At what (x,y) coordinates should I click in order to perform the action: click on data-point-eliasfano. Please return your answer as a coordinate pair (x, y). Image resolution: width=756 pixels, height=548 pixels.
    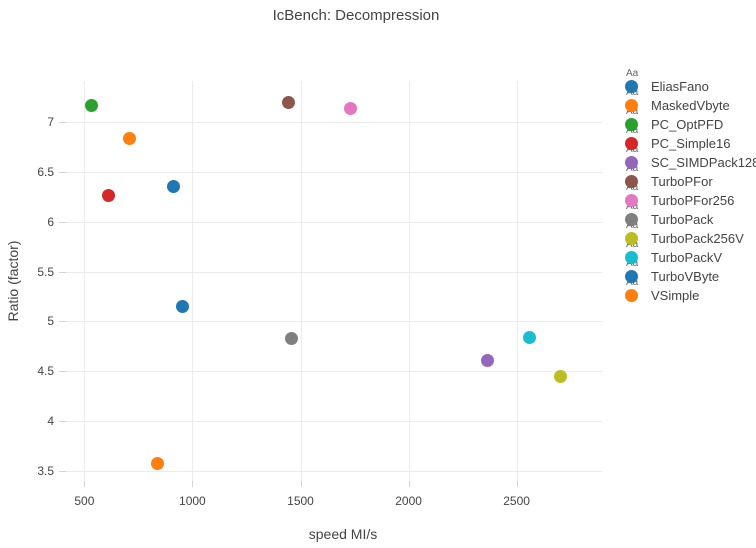
    Looking at the image, I should click on (173, 187).